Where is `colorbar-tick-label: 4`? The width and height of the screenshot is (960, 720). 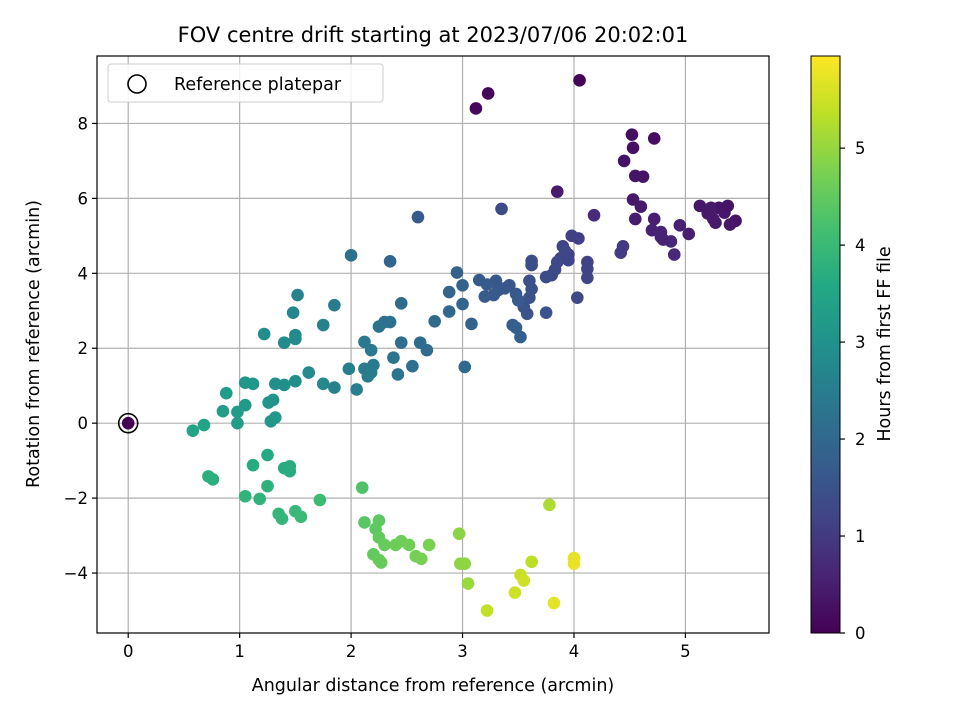 colorbar-tick-label: 4 is located at coordinates (860, 245).